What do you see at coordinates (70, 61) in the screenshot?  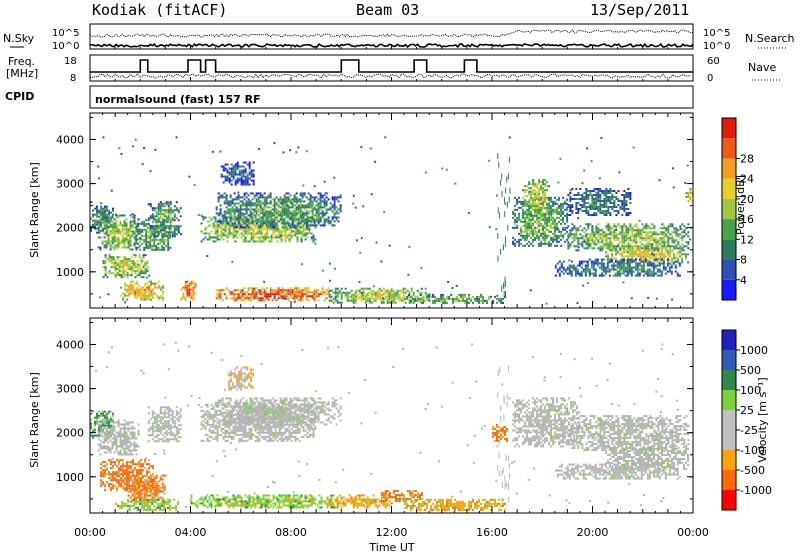 I see `freq-left-tick-top: 18` at bounding box center [70, 61].